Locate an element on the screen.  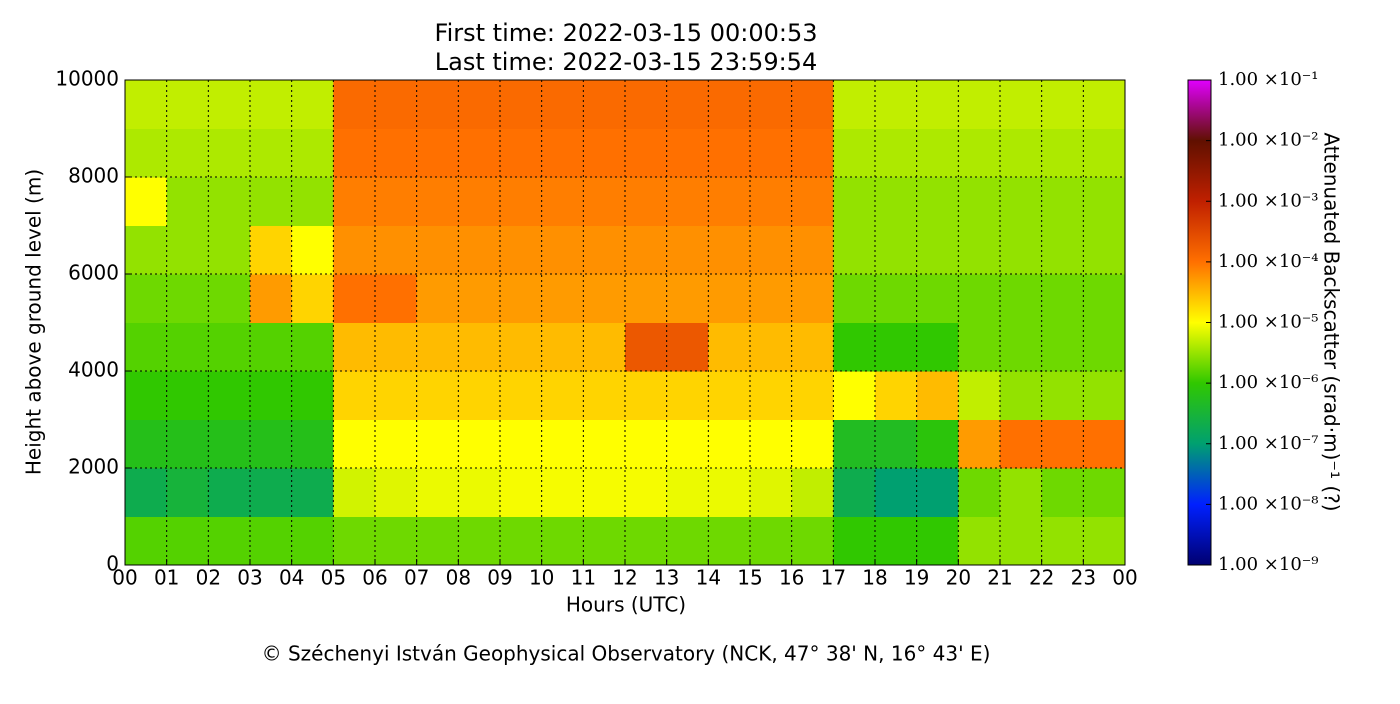
x-tick-label: 14 is located at coordinates (708, 578).